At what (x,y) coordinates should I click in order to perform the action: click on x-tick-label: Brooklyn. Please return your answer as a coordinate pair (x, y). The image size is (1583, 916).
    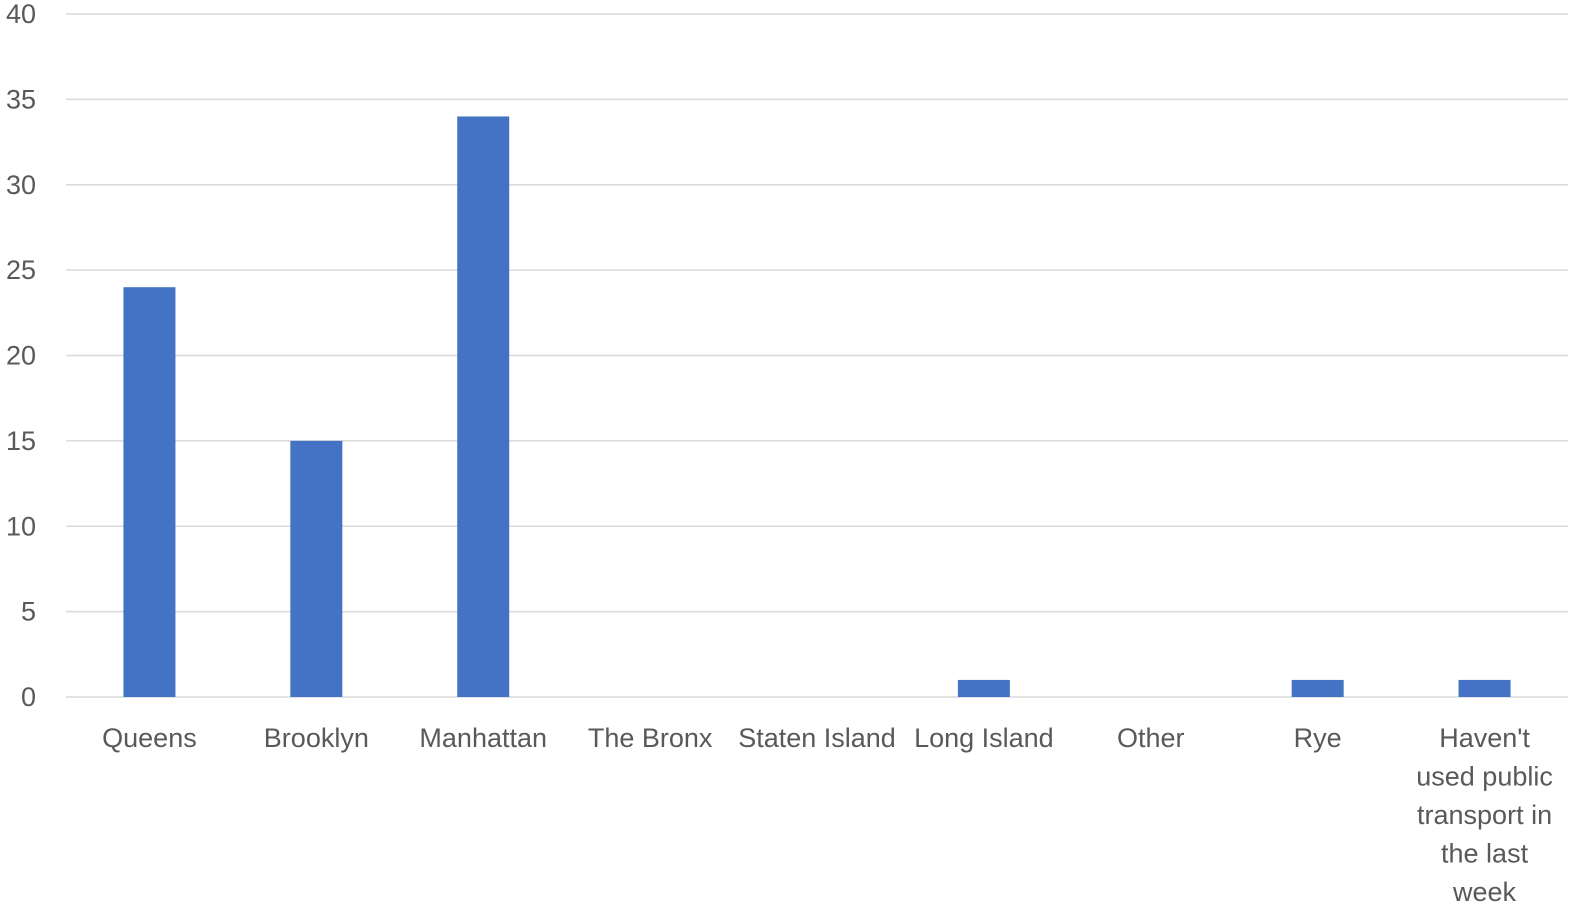
    Looking at the image, I should click on (316, 738).